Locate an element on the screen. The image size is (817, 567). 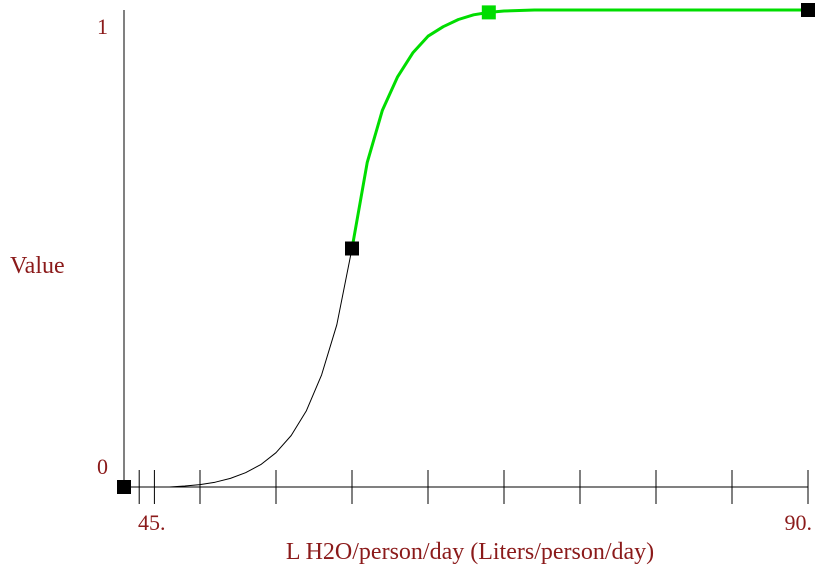
y-axis-title: Value is located at coordinates (37, 266).